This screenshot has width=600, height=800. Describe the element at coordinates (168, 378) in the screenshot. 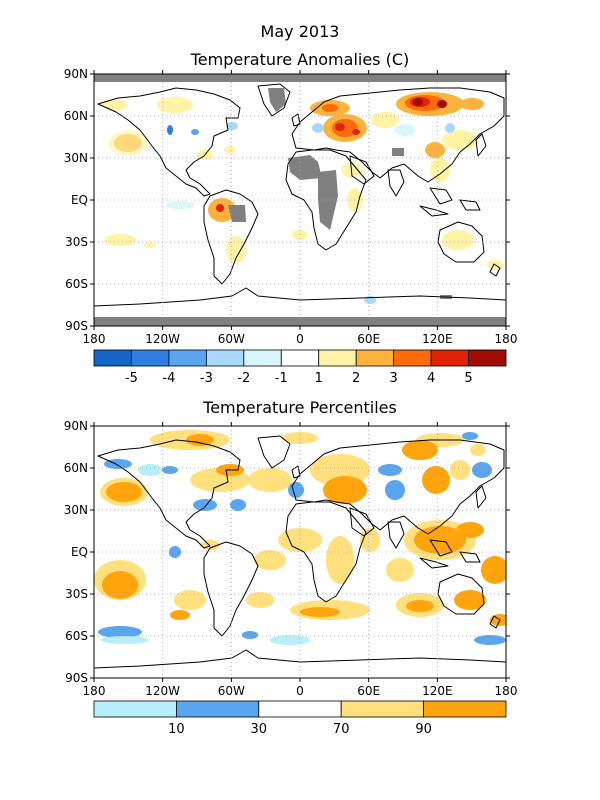

I see `colorbar-label: -4` at that location.